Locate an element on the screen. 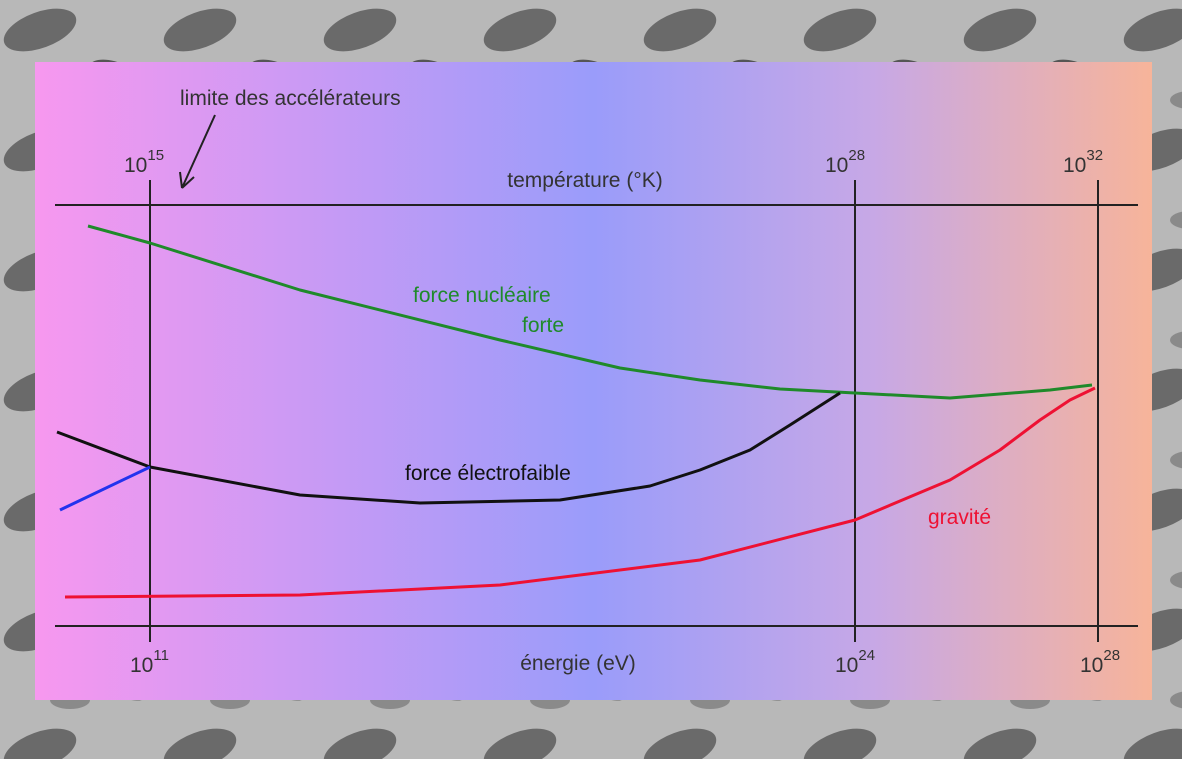  tick-label: 1032 is located at coordinates (1083, 162).